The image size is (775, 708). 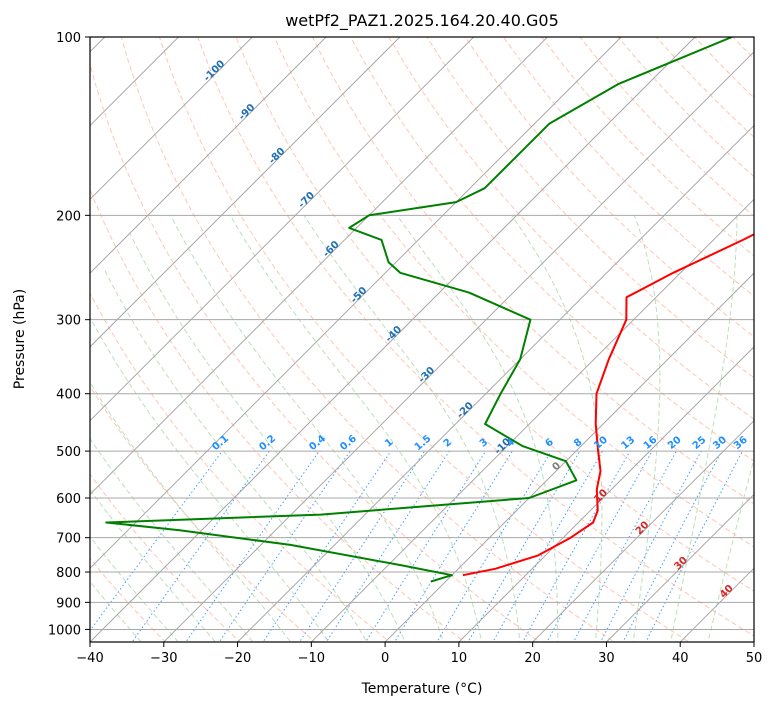 I want to click on x-tick-label: 10, so click(x=459, y=658).